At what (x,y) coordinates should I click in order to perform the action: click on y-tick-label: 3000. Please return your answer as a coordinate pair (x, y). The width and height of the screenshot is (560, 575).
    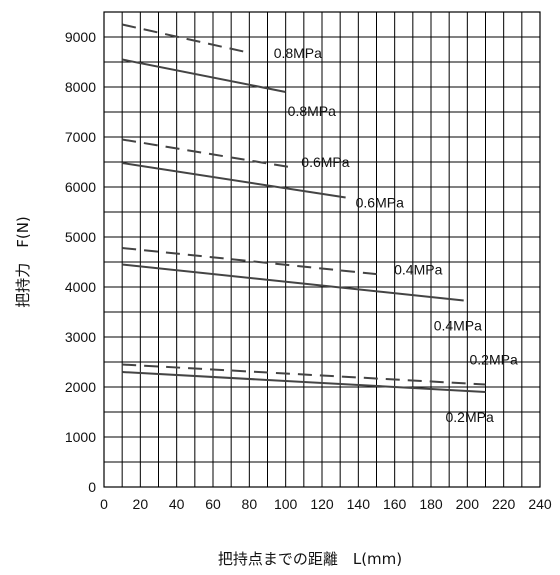
    Looking at the image, I should click on (80, 337).